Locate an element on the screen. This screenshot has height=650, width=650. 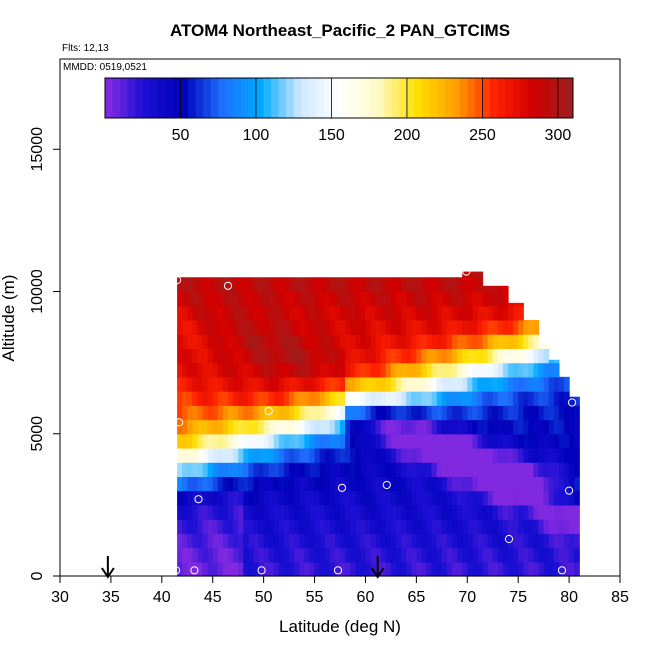
y-tick-label: 15000 is located at coordinates (37, 149).